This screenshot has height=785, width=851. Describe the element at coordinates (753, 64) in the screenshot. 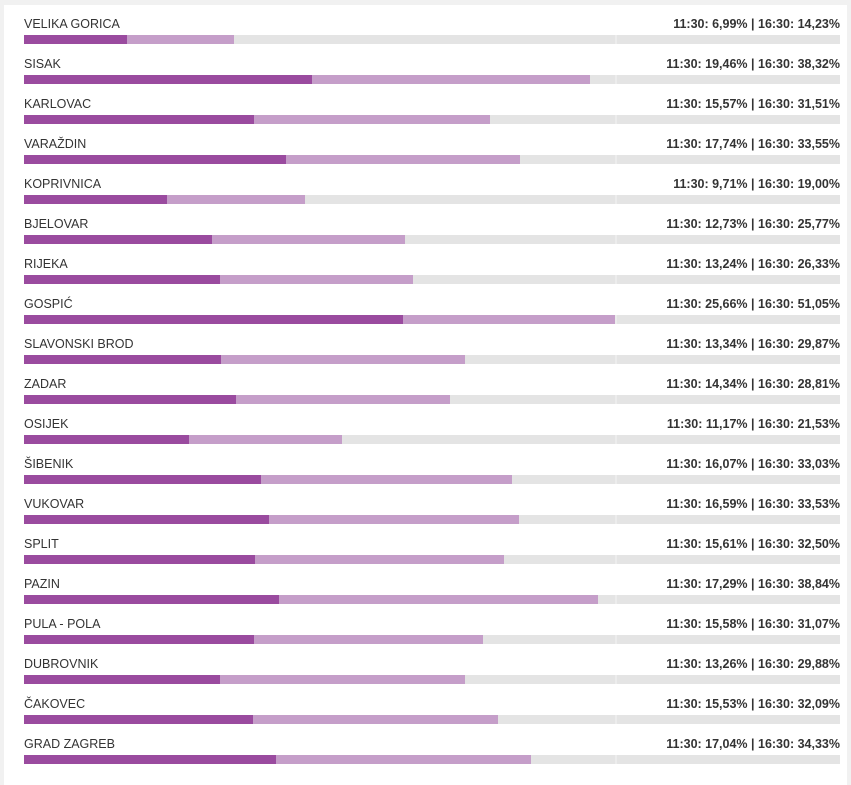

I see `turnout-values: 11:30: 19,46% | 16:30: 38,32%` at that location.